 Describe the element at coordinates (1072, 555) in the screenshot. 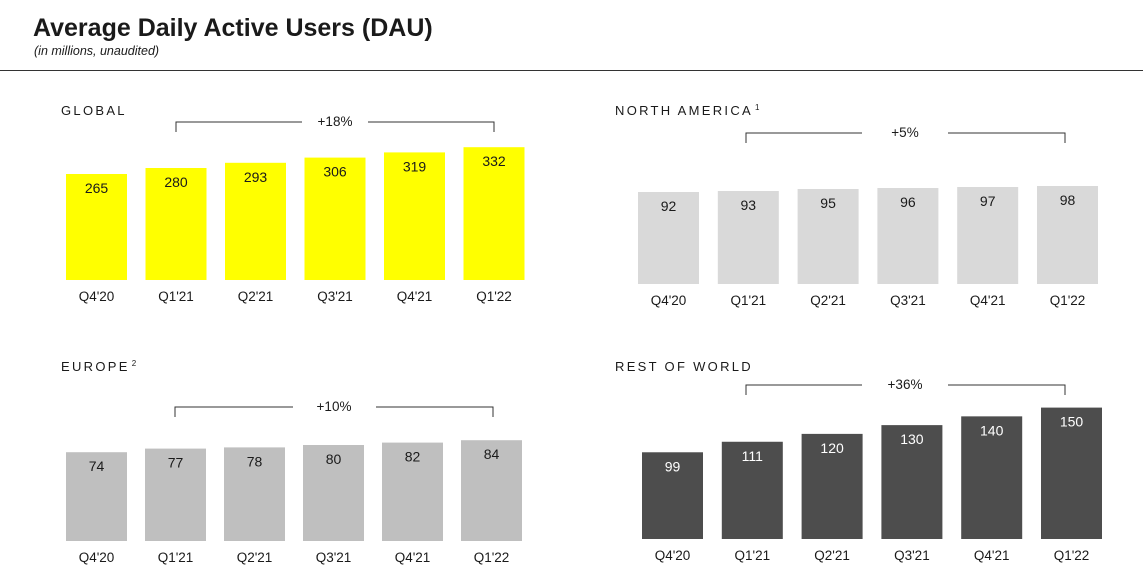

I see `rest-of-world-tick-label: Q1'22` at that location.